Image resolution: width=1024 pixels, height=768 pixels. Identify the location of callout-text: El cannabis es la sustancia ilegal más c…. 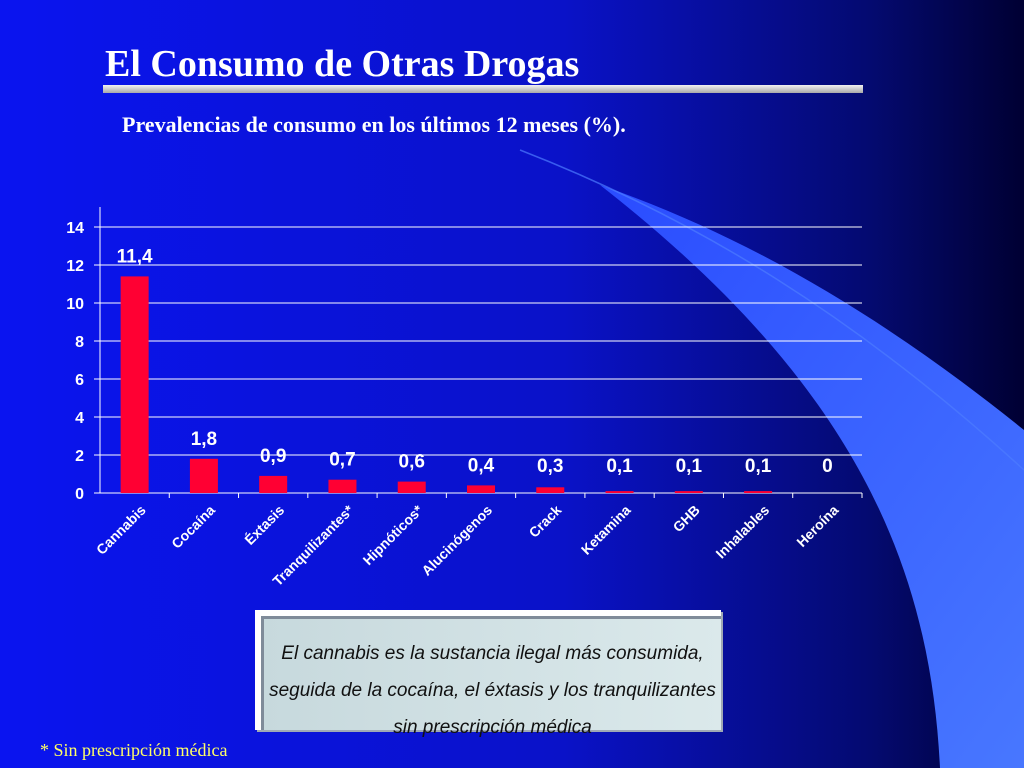
(492, 690).